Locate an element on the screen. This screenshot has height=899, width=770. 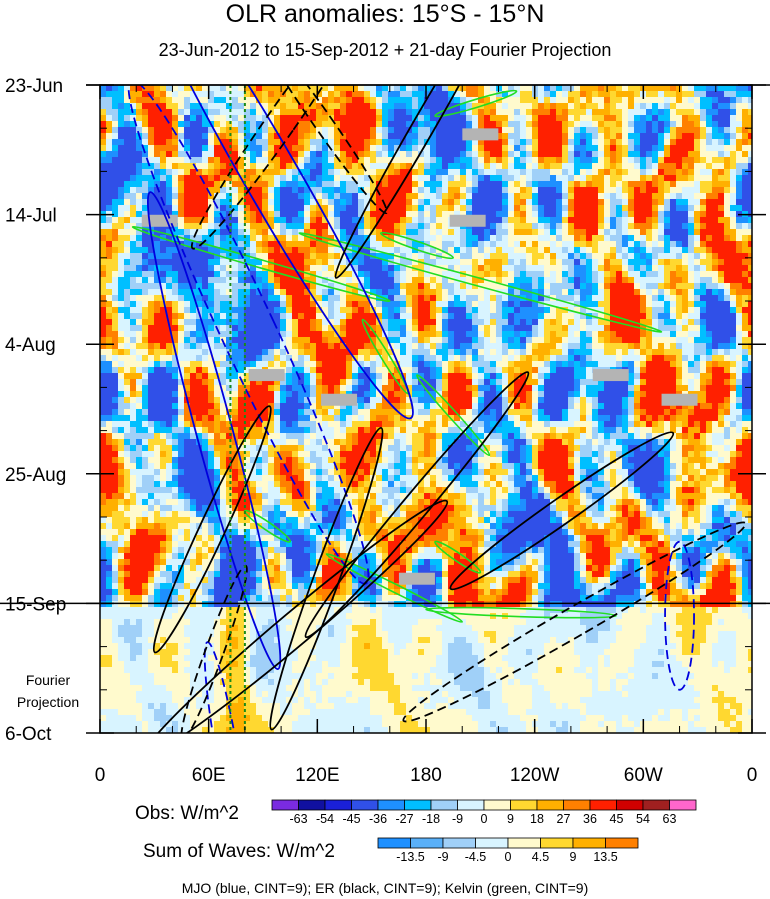
obs-colorbar-label: Obs: W/m^2 is located at coordinates (187, 813).